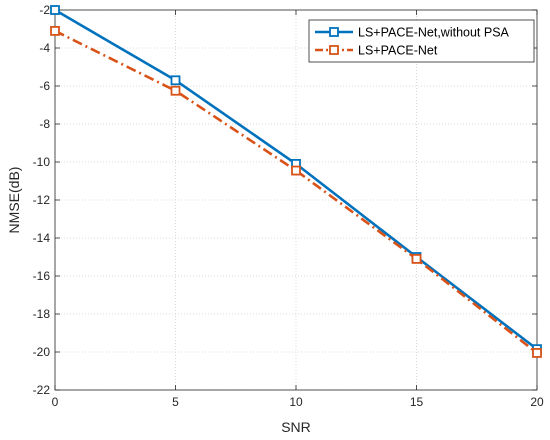 Image resolution: width=550 pixels, height=440 pixels. Describe the element at coordinates (42, 200) in the screenshot. I see `y-tick-label: -12` at that location.